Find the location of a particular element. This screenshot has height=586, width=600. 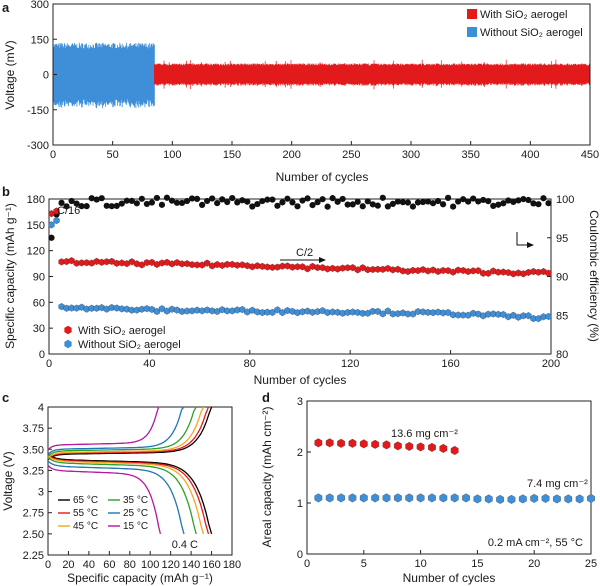

panel-a-xlabel: Number of cycles is located at coordinates (322, 177).